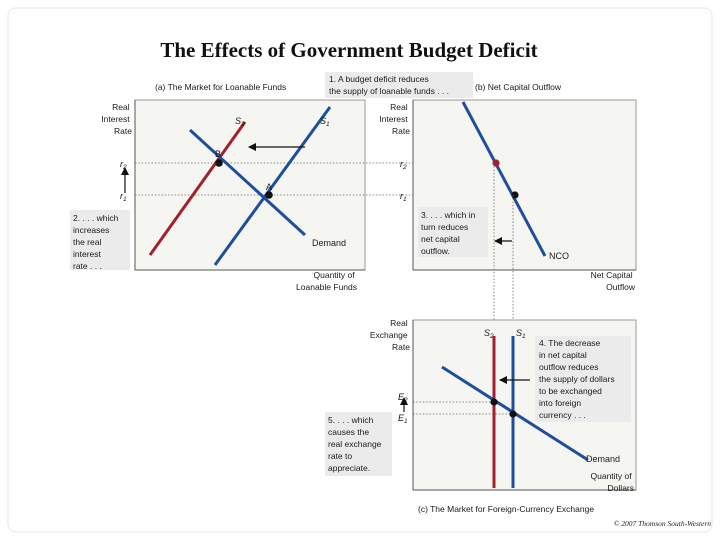 This screenshot has width=720, height=540. I want to click on point-b-label: B, so click(218, 154).